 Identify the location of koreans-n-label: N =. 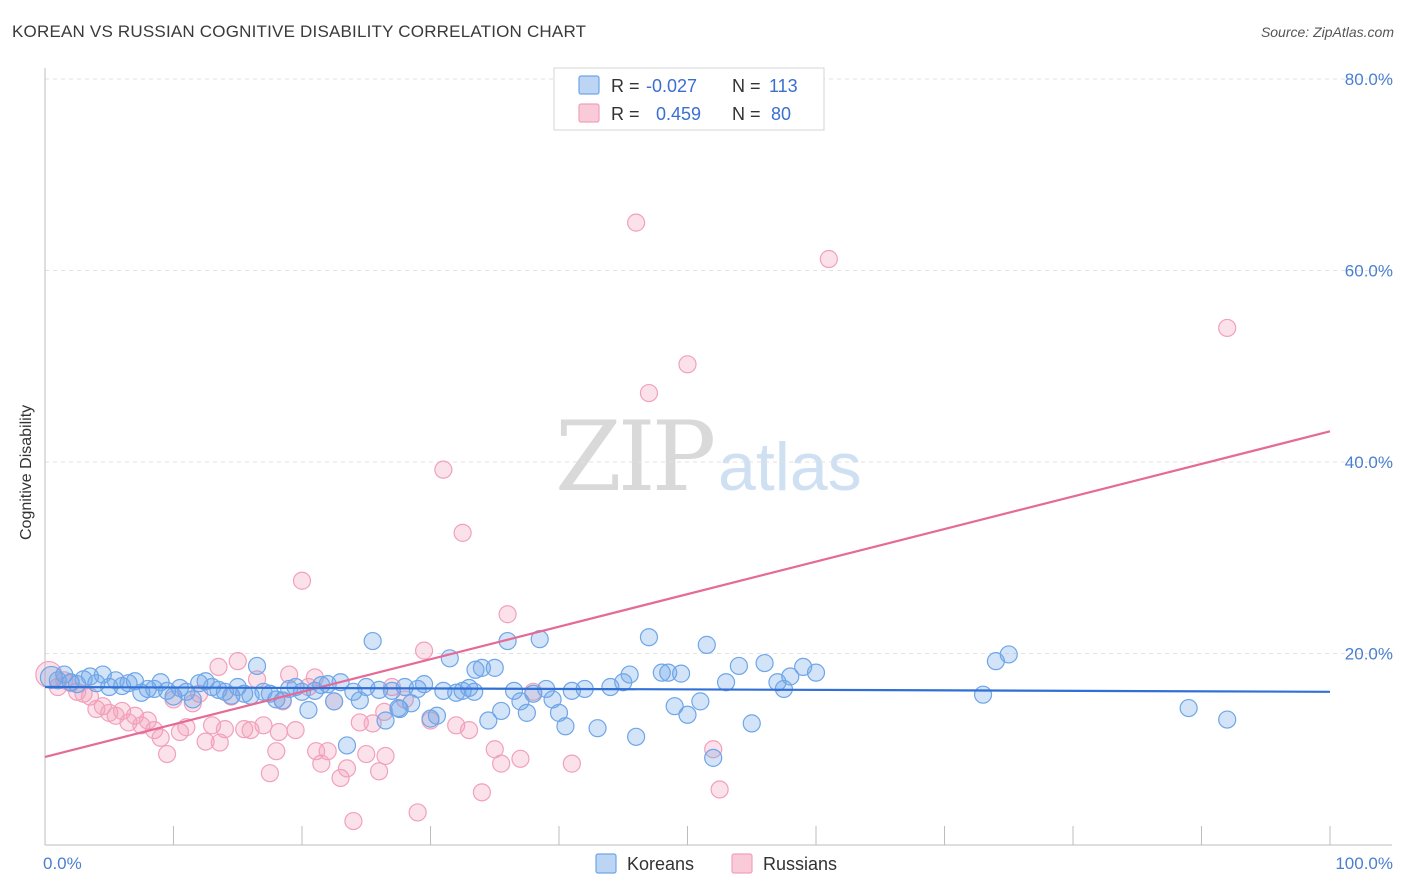
(746, 86).